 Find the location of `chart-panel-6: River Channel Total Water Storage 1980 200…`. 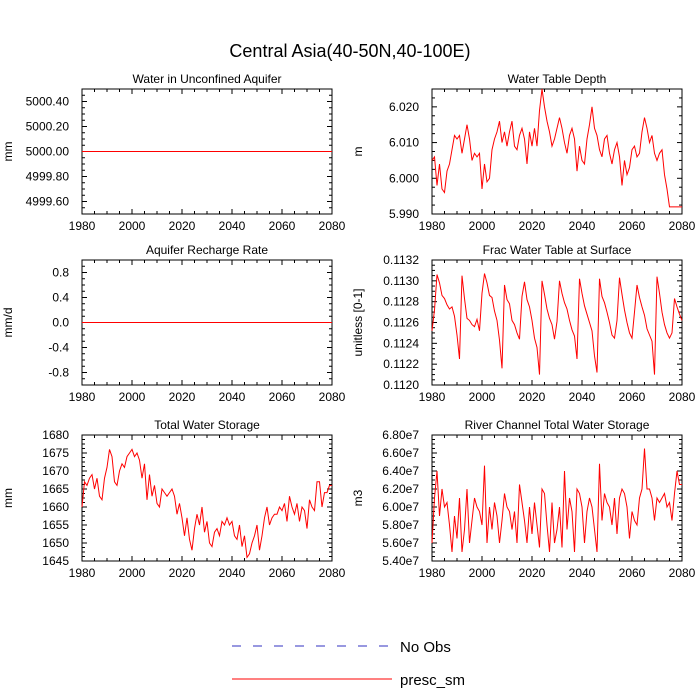

chart-panel-6: River Channel Total Water Storage 1980 200… is located at coordinates (523, 499).